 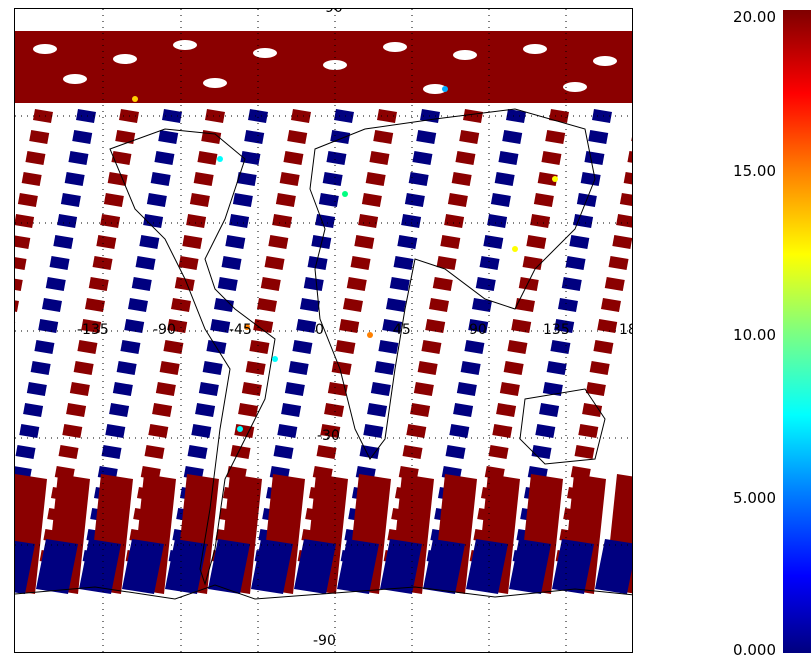 What do you see at coordinates (334, 12) in the screenshot?
I see `lat-label-90: 90` at bounding box center [334, 12].